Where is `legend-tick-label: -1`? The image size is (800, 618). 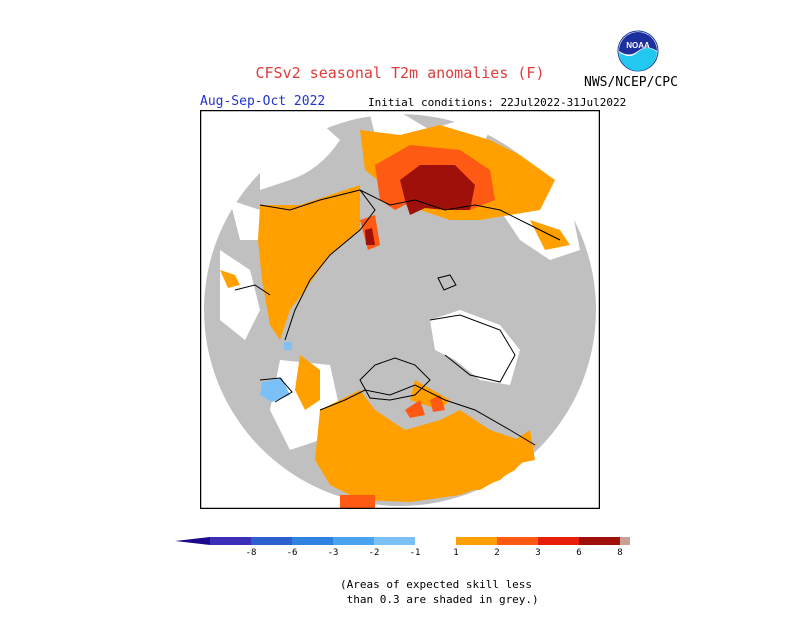 legend-tick-label: -1 is located at coordinates (415, 553).